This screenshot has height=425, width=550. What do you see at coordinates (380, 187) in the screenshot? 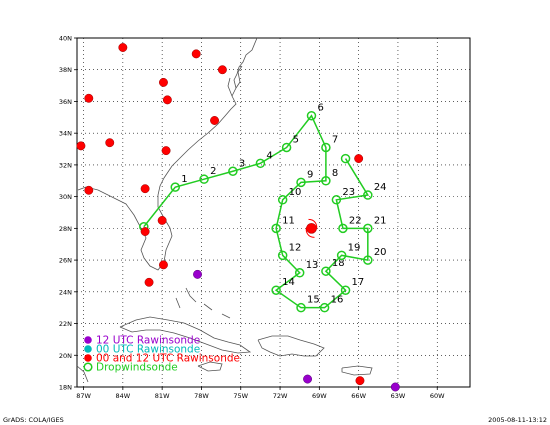
I see `dropwindsonde-number: 24` at bounding box center [380, 187].